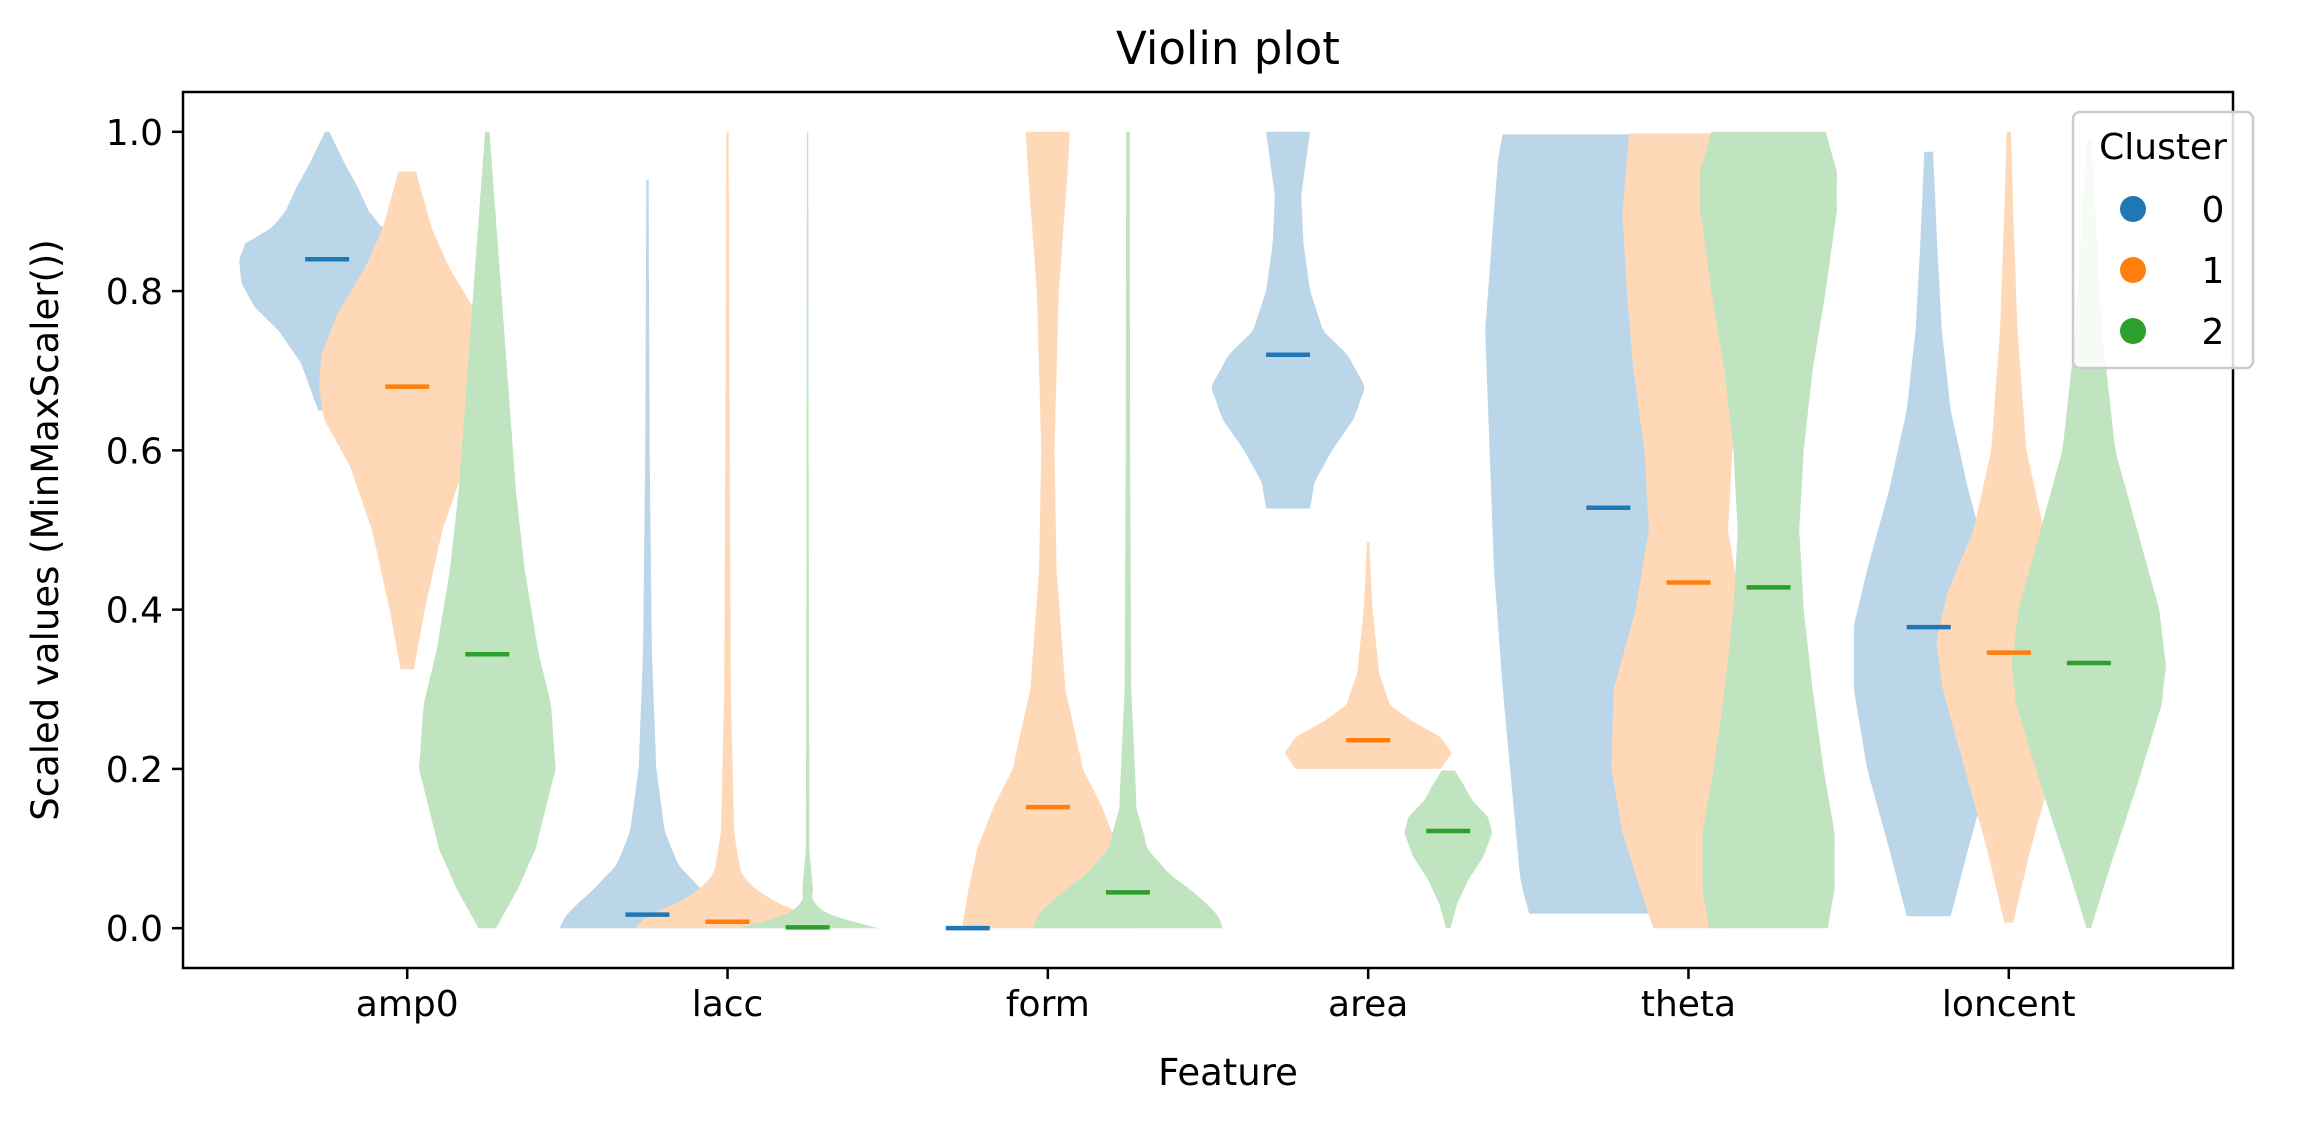 The width and height of the screenshot is (2304, 1124). What do you see at coordinates (1688, 1004) in the screenshot?
I see `x-tick-label-theta: theta` at bounding box center [1688, 1004].